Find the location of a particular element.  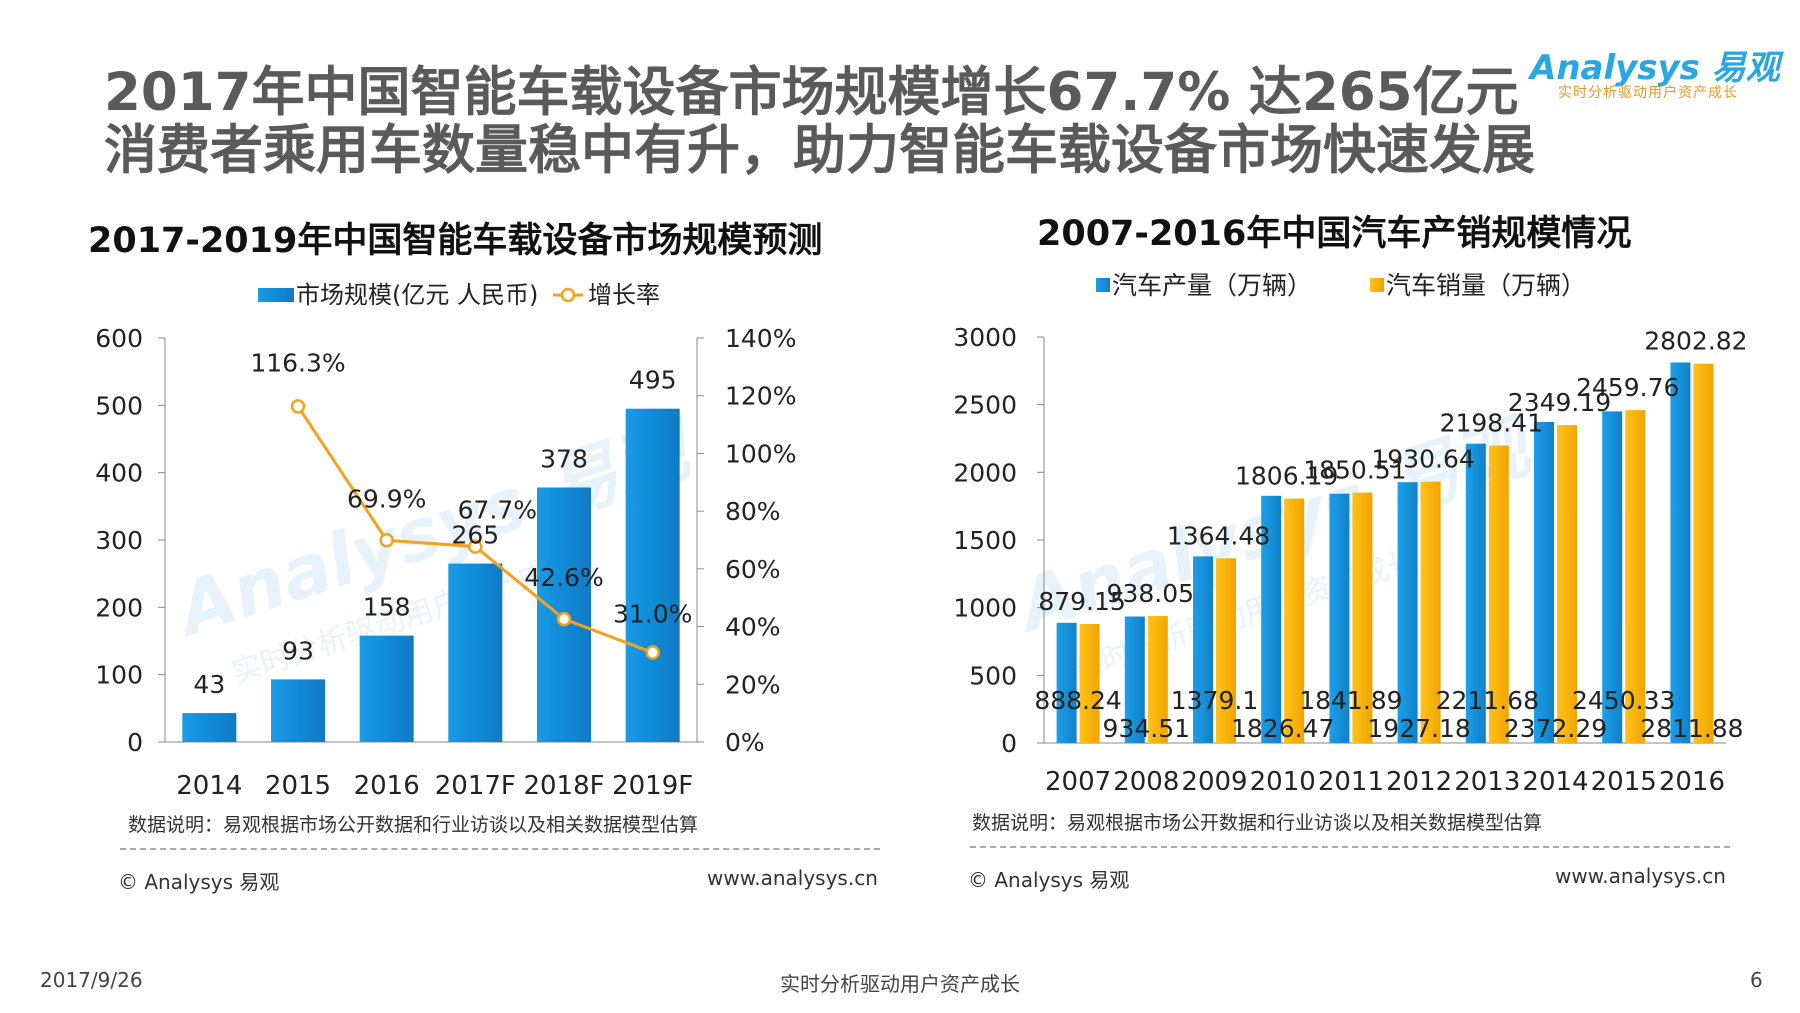

chart1-data-note: 数据说明：易观根据市场公开数据和行业访谈以及相关数据模型估算 is located at coordinates (413, 825).